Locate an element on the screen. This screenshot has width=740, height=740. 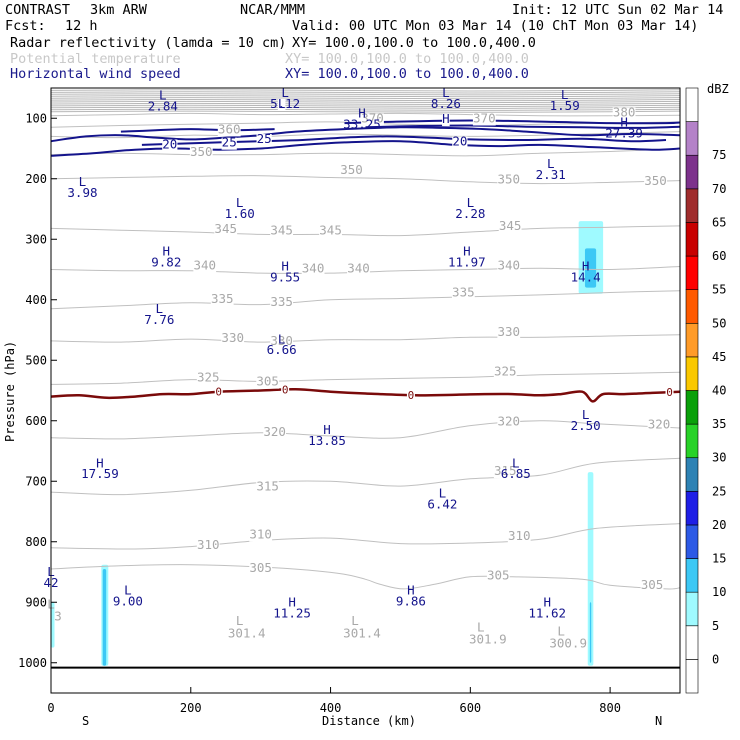
colorbar: 0 5 10 15 20 25 30 35 40 45 50 55 60 65 70 75 is located at coordinates (705, 390).